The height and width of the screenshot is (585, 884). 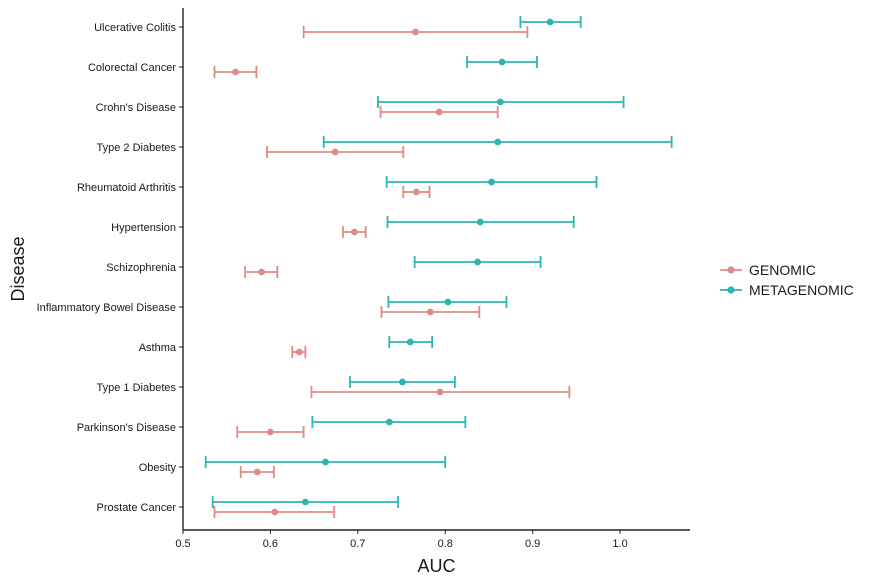 What do you see at coordinates (136, 108) in the screenshot?
I see `category-label-crohn-s-disease: Crohn's Disease` at bounding box center [136, 108].